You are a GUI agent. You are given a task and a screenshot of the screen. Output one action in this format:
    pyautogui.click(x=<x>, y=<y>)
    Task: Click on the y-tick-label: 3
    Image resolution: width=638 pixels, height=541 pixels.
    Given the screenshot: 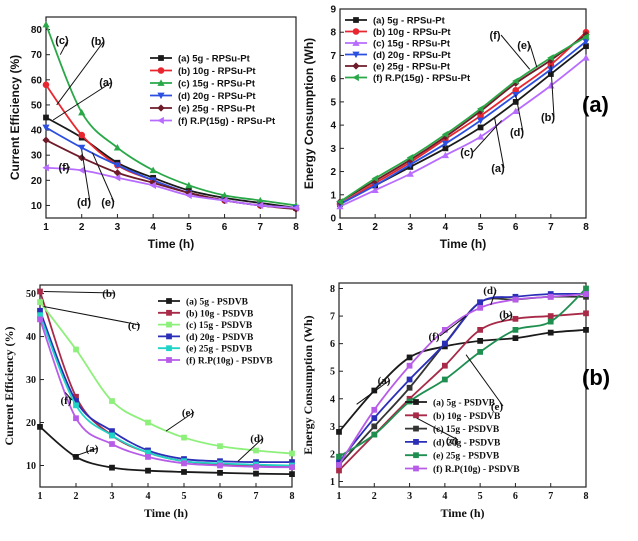 What is the action you would take?
    pyautogui.click(x=332, y=427)
    